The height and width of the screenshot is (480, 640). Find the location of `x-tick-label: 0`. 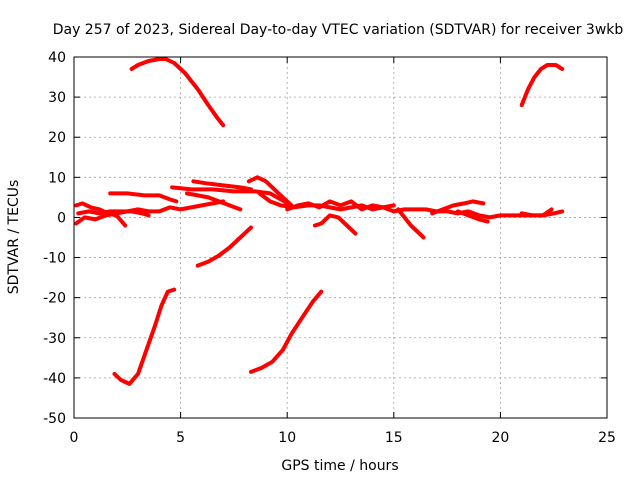

x-tick-label: 0 is located at coordinates (74, 438).